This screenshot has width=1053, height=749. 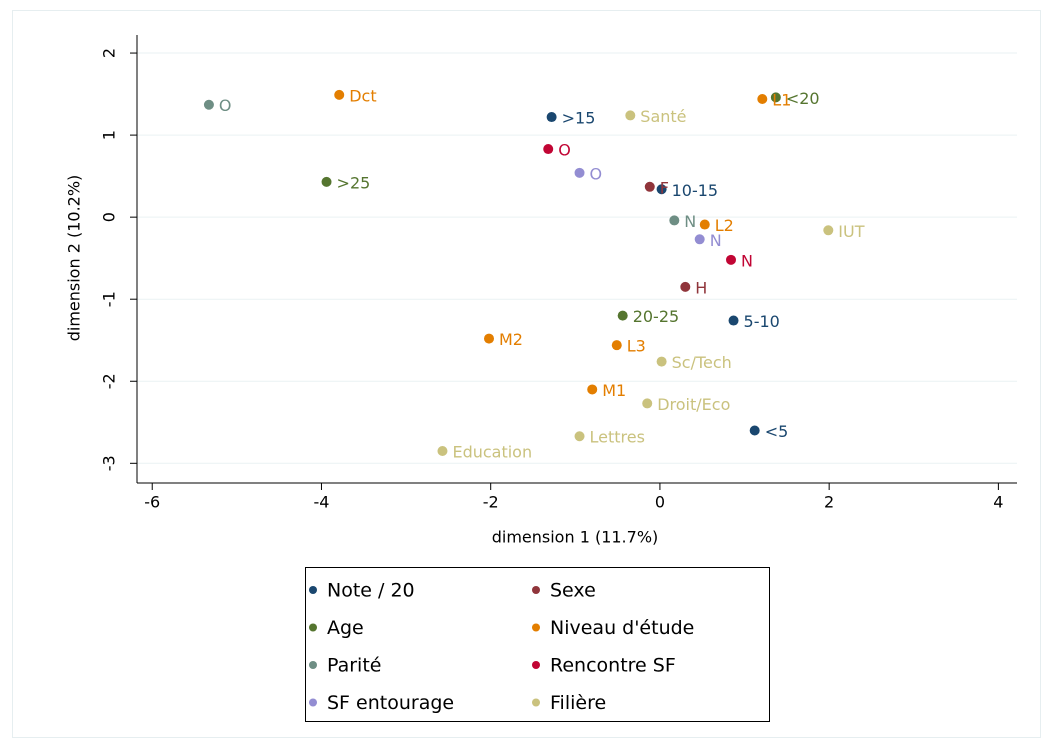 What do you see at coordinates (614, 390) in the screenshot?
I see `point-label: M1` at bounding box center [614, 390].